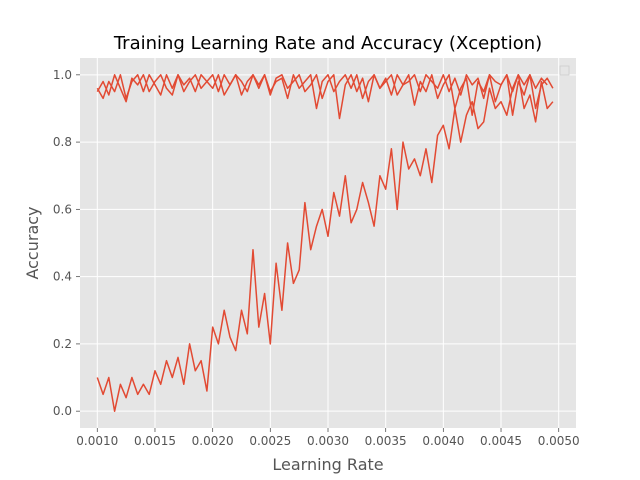  Describe the element at coordinates (559, 441) in the screenshot. I see `x-tick-label: 0.0050` at that location.